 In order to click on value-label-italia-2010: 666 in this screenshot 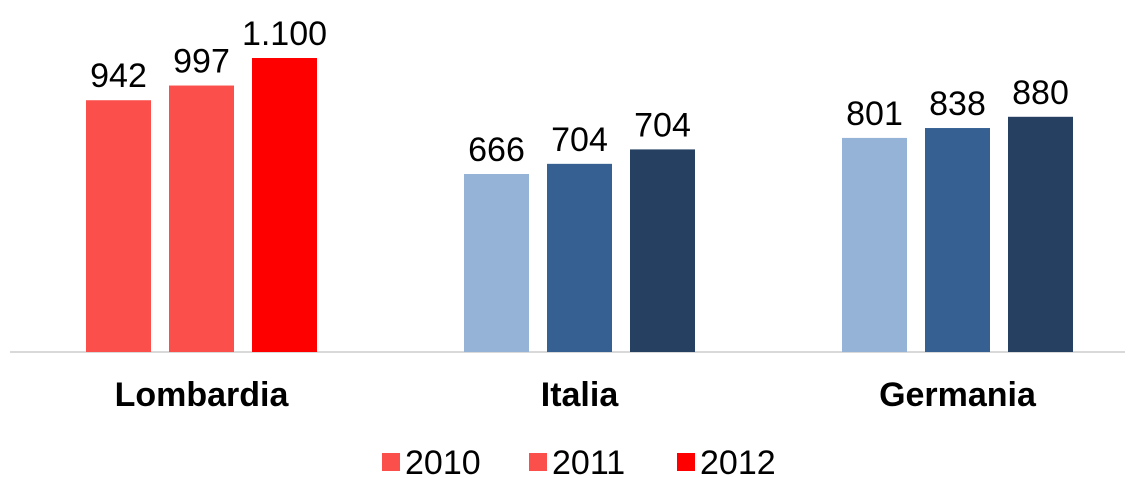, I will do `click(496, 150)`.